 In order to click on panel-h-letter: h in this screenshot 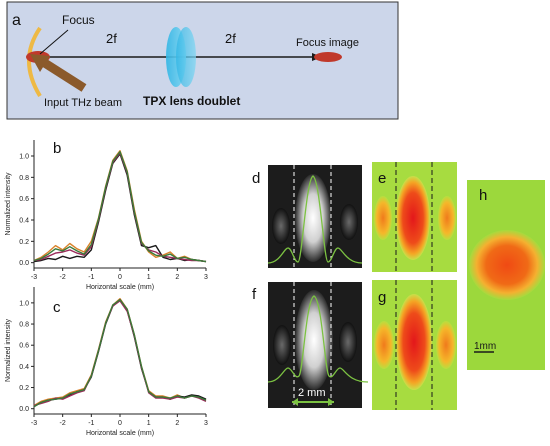, I will do `click(483, 195)`.